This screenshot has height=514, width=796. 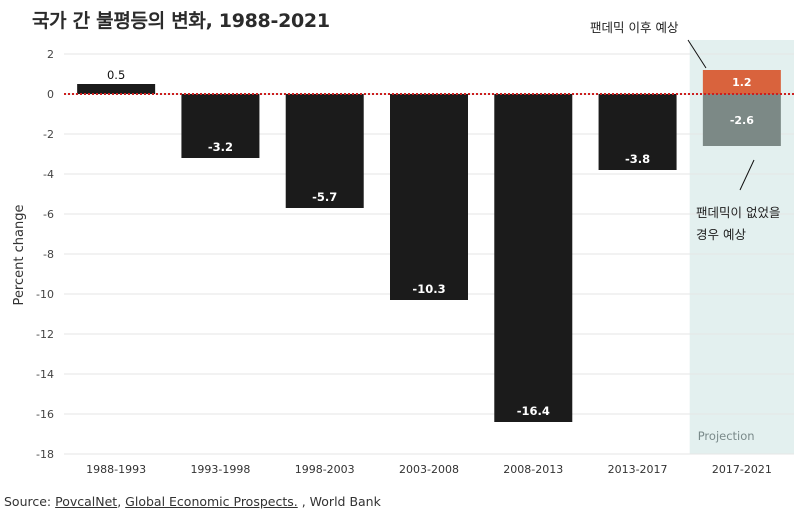 What do you see at coordinates (50, 94) in the screenshot?
I see `y-tick-label: 0` at bounding box center [50, 94].